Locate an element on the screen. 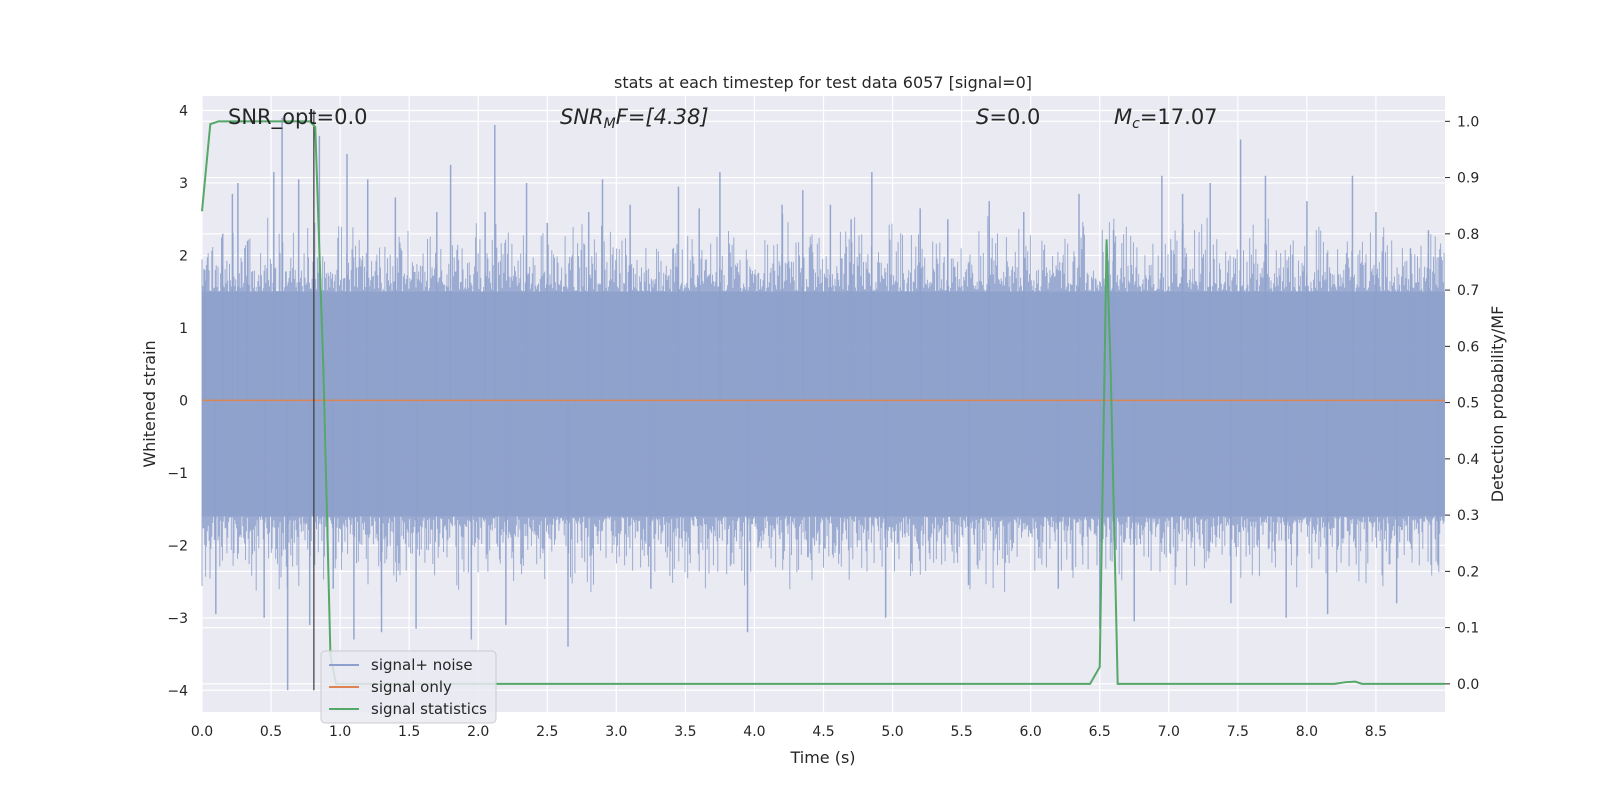  left-y-tick-label: −1 is located at coordinates (177, 474).